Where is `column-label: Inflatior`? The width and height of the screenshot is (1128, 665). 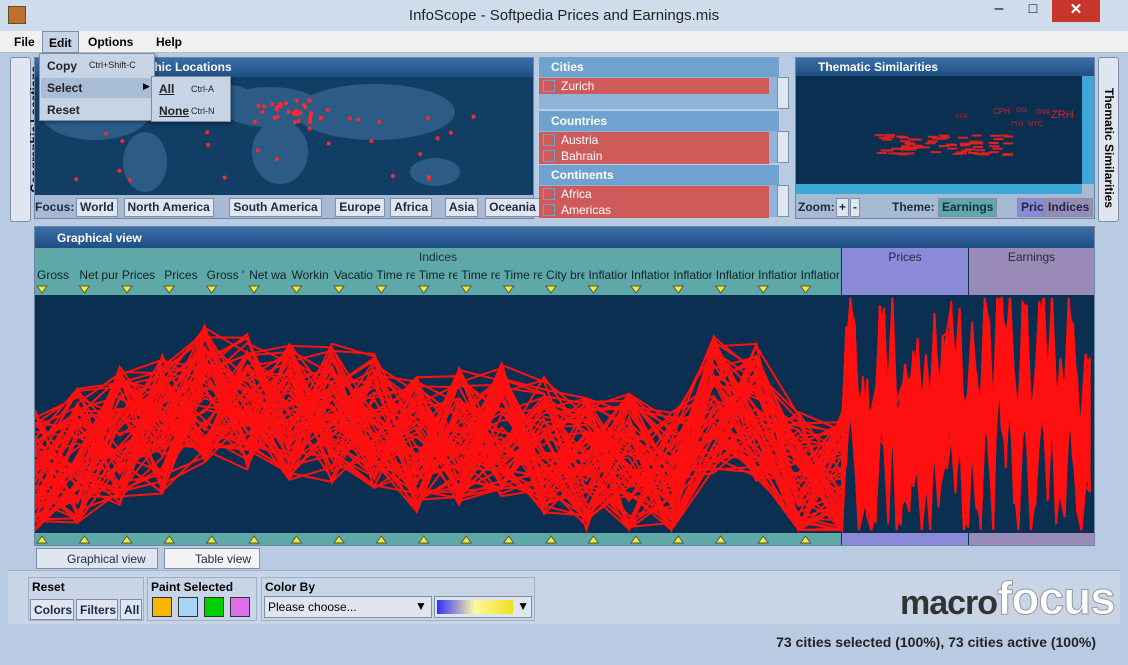
column-label: Inflatior is located at coordinates (607, 275).